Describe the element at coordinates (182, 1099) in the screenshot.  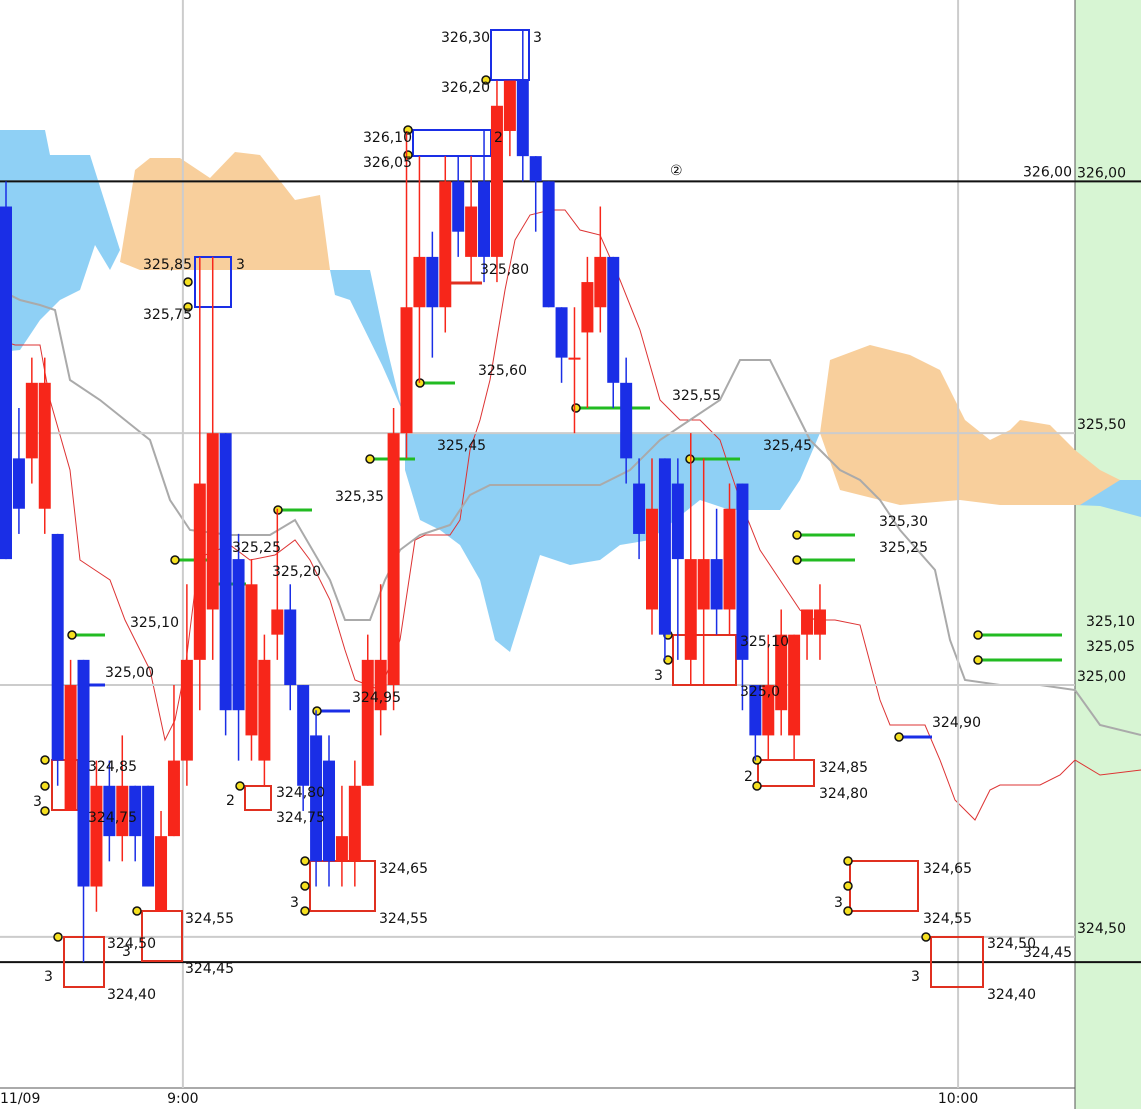
I see `x-tick-label: 9:00` at that location.